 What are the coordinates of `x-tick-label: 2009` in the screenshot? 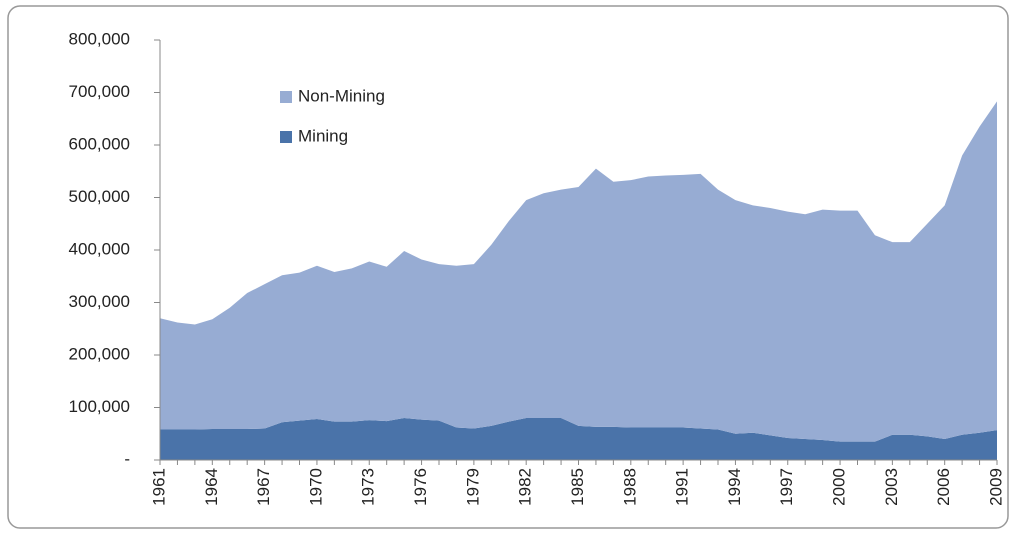 It's located at (995, 487).